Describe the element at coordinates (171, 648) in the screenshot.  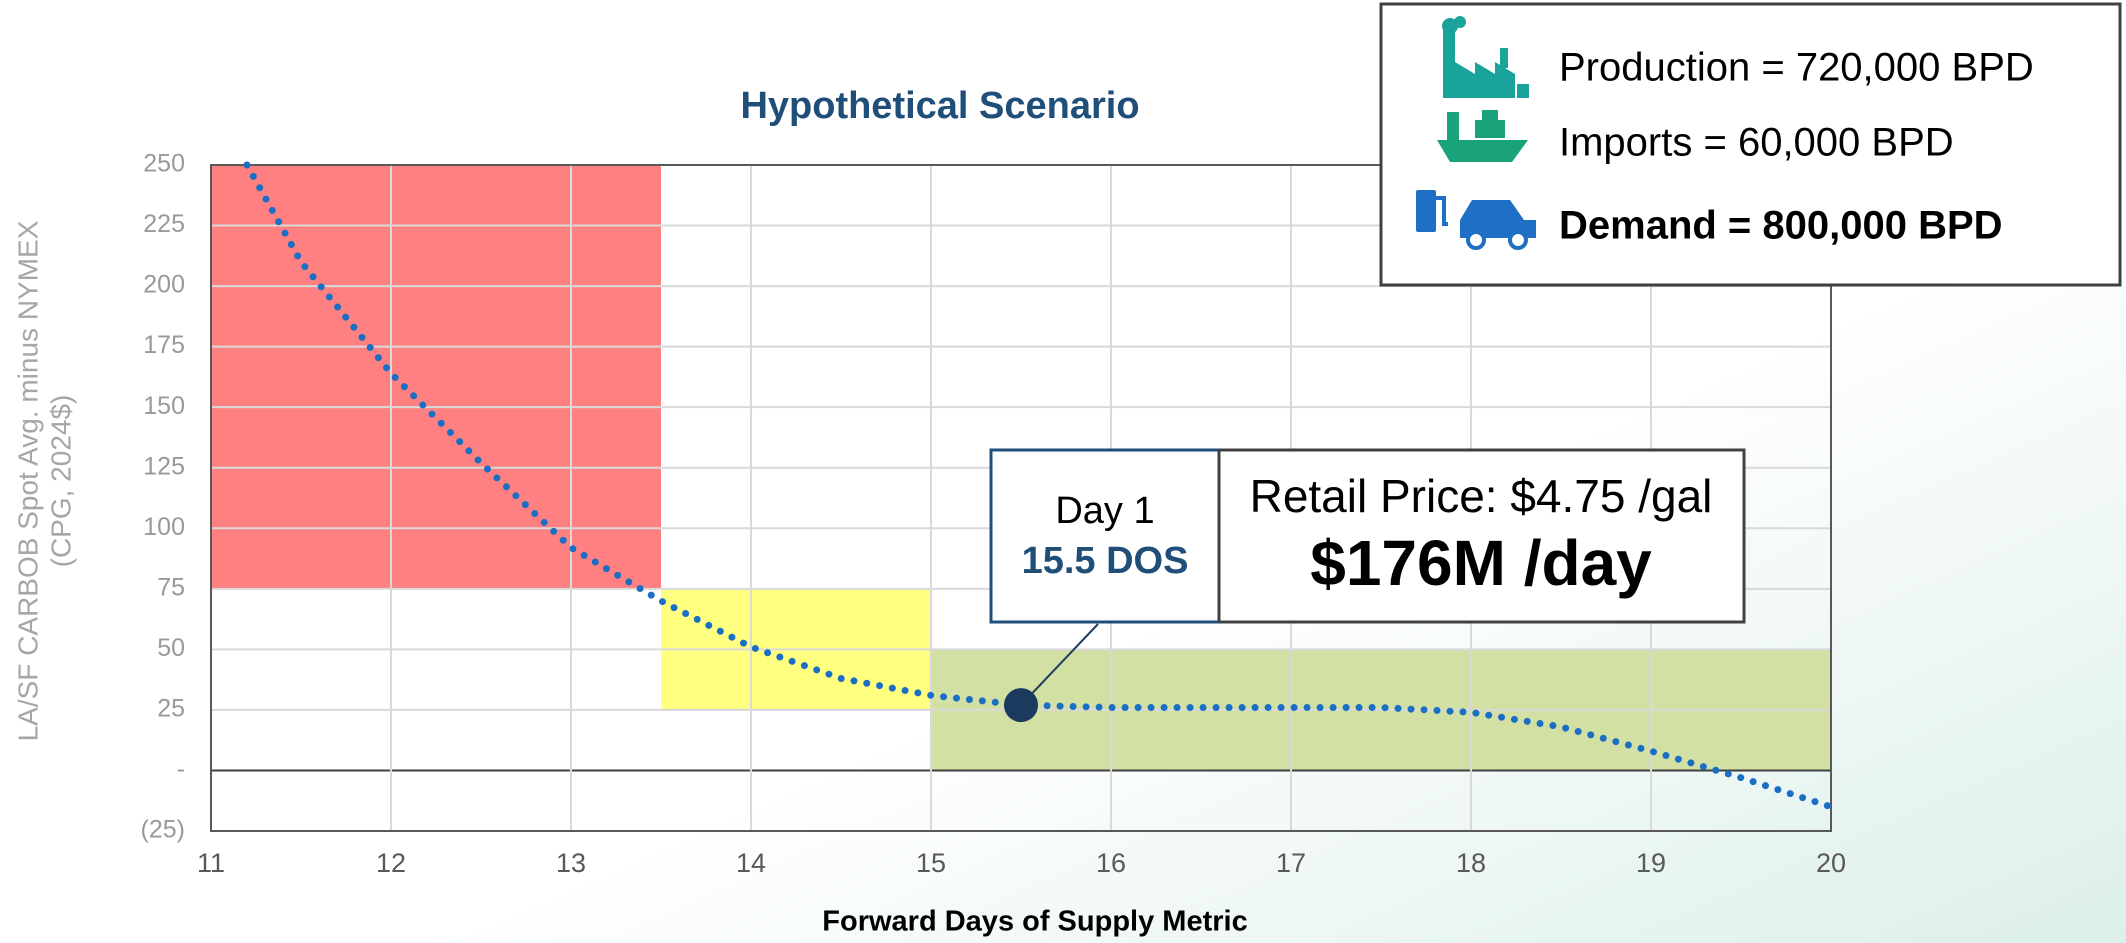
I see `y-tick-label: 50` at that location.